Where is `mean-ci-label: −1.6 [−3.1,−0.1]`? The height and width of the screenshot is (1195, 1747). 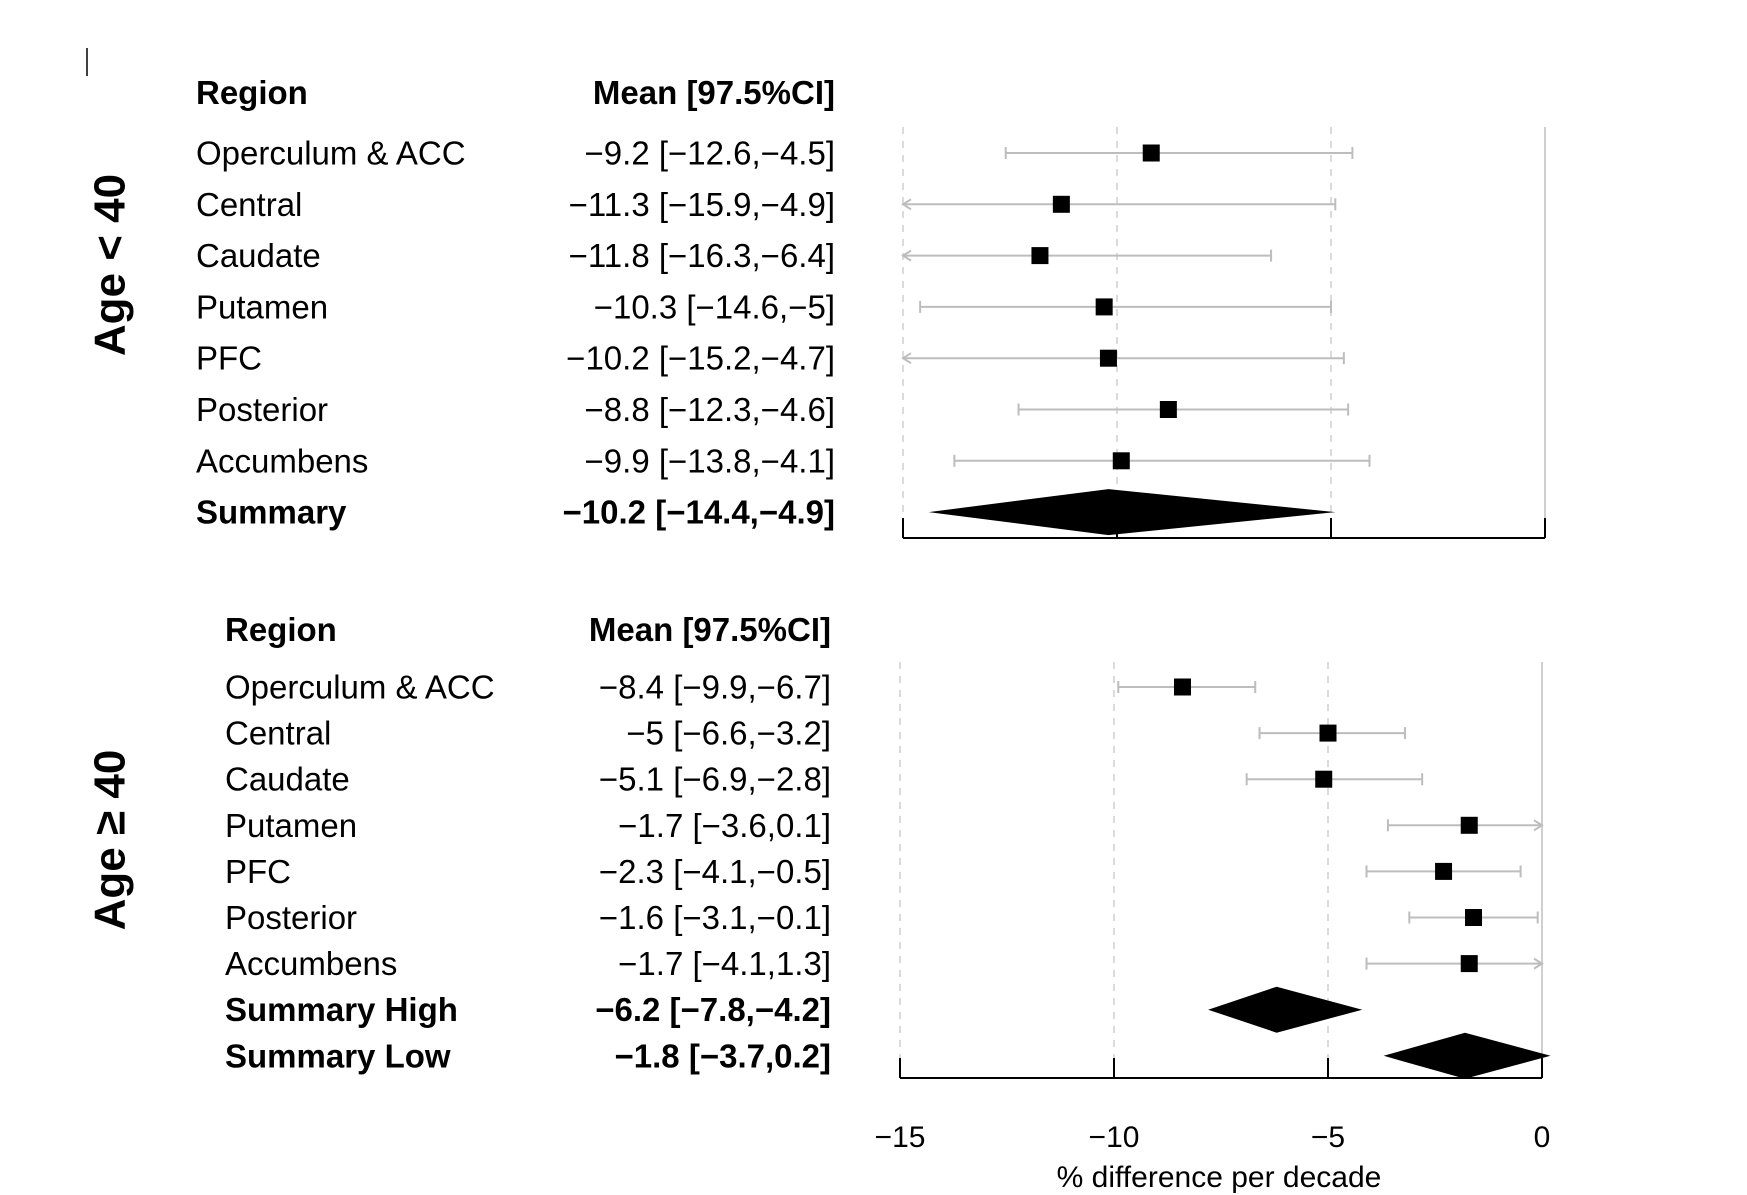 mean-ci-label: −1.6 [−3.1,−0.1] is located at coordinates (715, 917).